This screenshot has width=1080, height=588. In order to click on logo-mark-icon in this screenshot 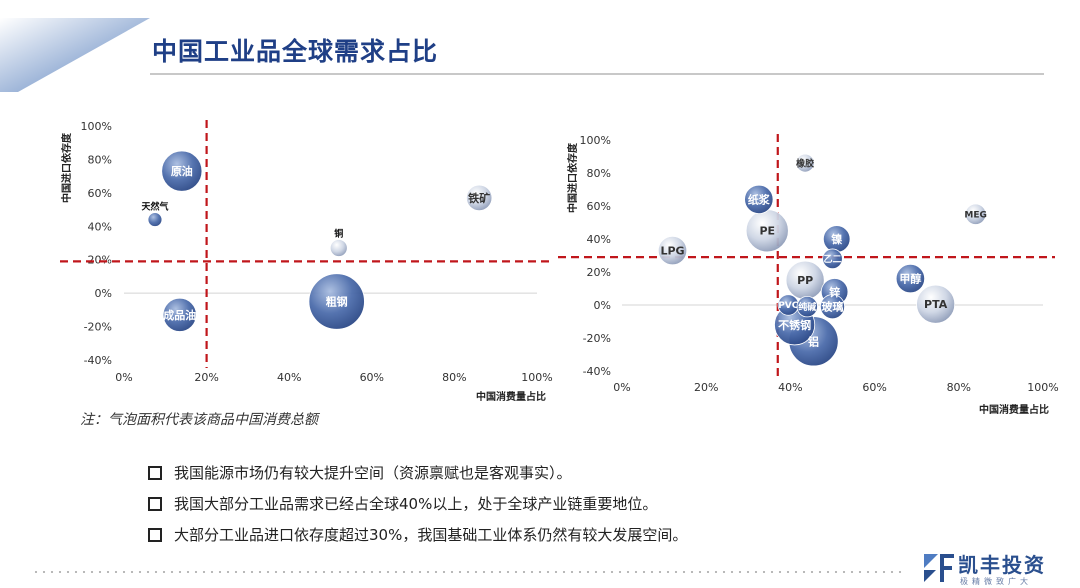, I will do `click(939, 568)`.